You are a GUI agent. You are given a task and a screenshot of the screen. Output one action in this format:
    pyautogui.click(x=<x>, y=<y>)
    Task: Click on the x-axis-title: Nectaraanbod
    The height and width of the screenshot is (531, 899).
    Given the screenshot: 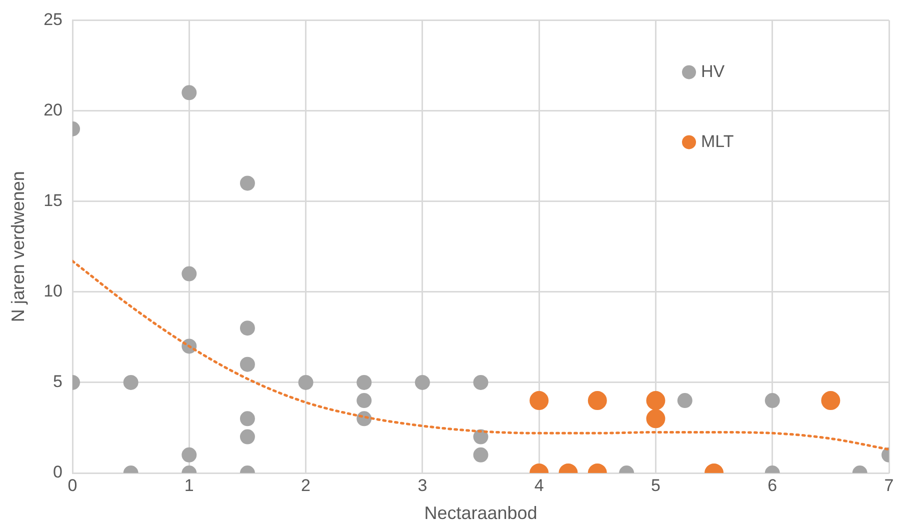 What is the action you would take?
    pyautogui.click(x=481, y=513)
    